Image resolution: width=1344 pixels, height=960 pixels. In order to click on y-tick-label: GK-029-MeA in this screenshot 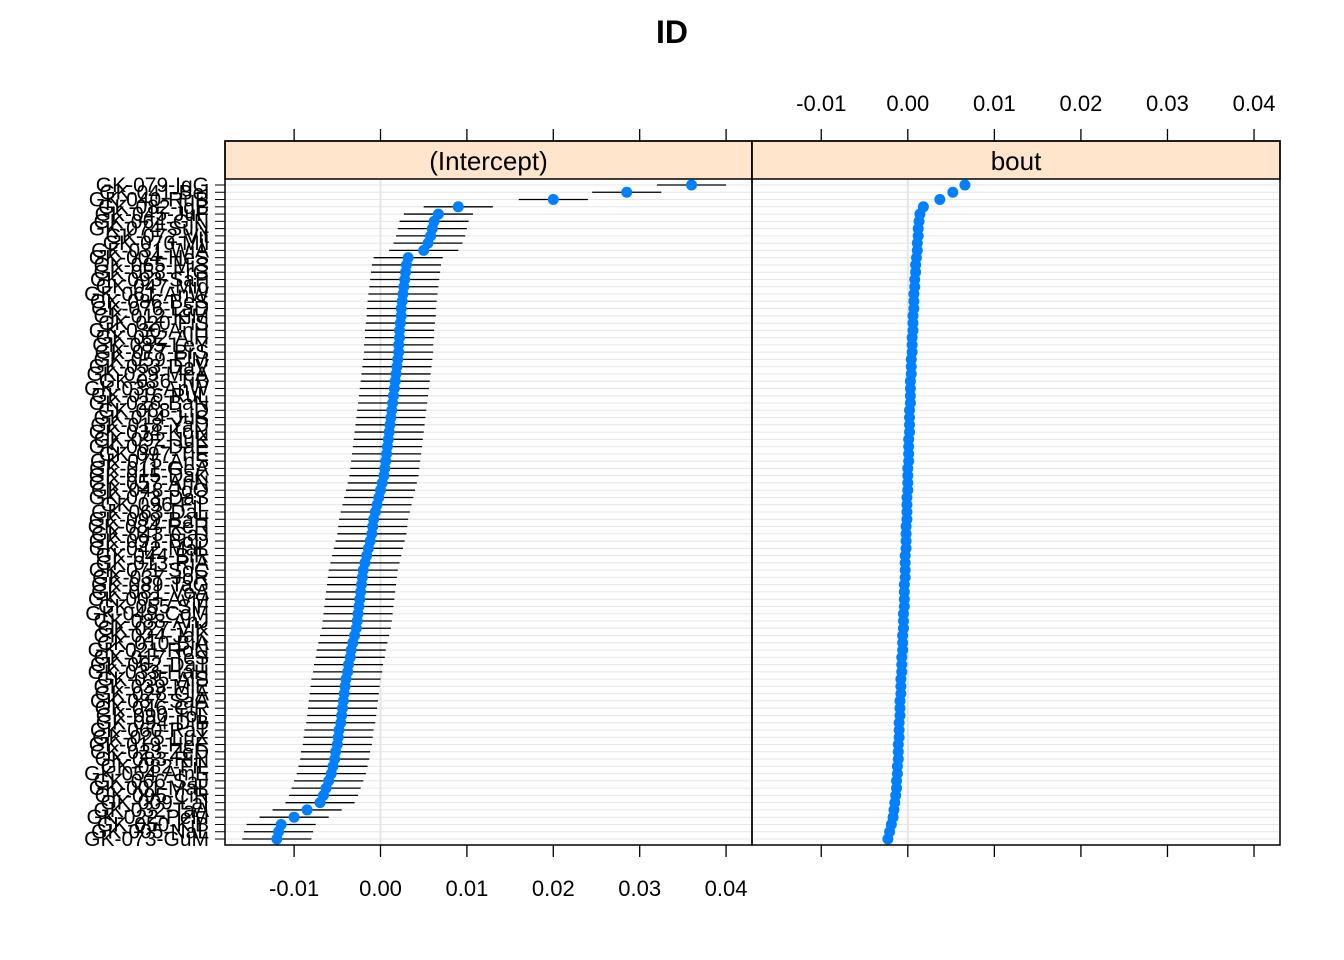, I will do `click(147, 374)`.